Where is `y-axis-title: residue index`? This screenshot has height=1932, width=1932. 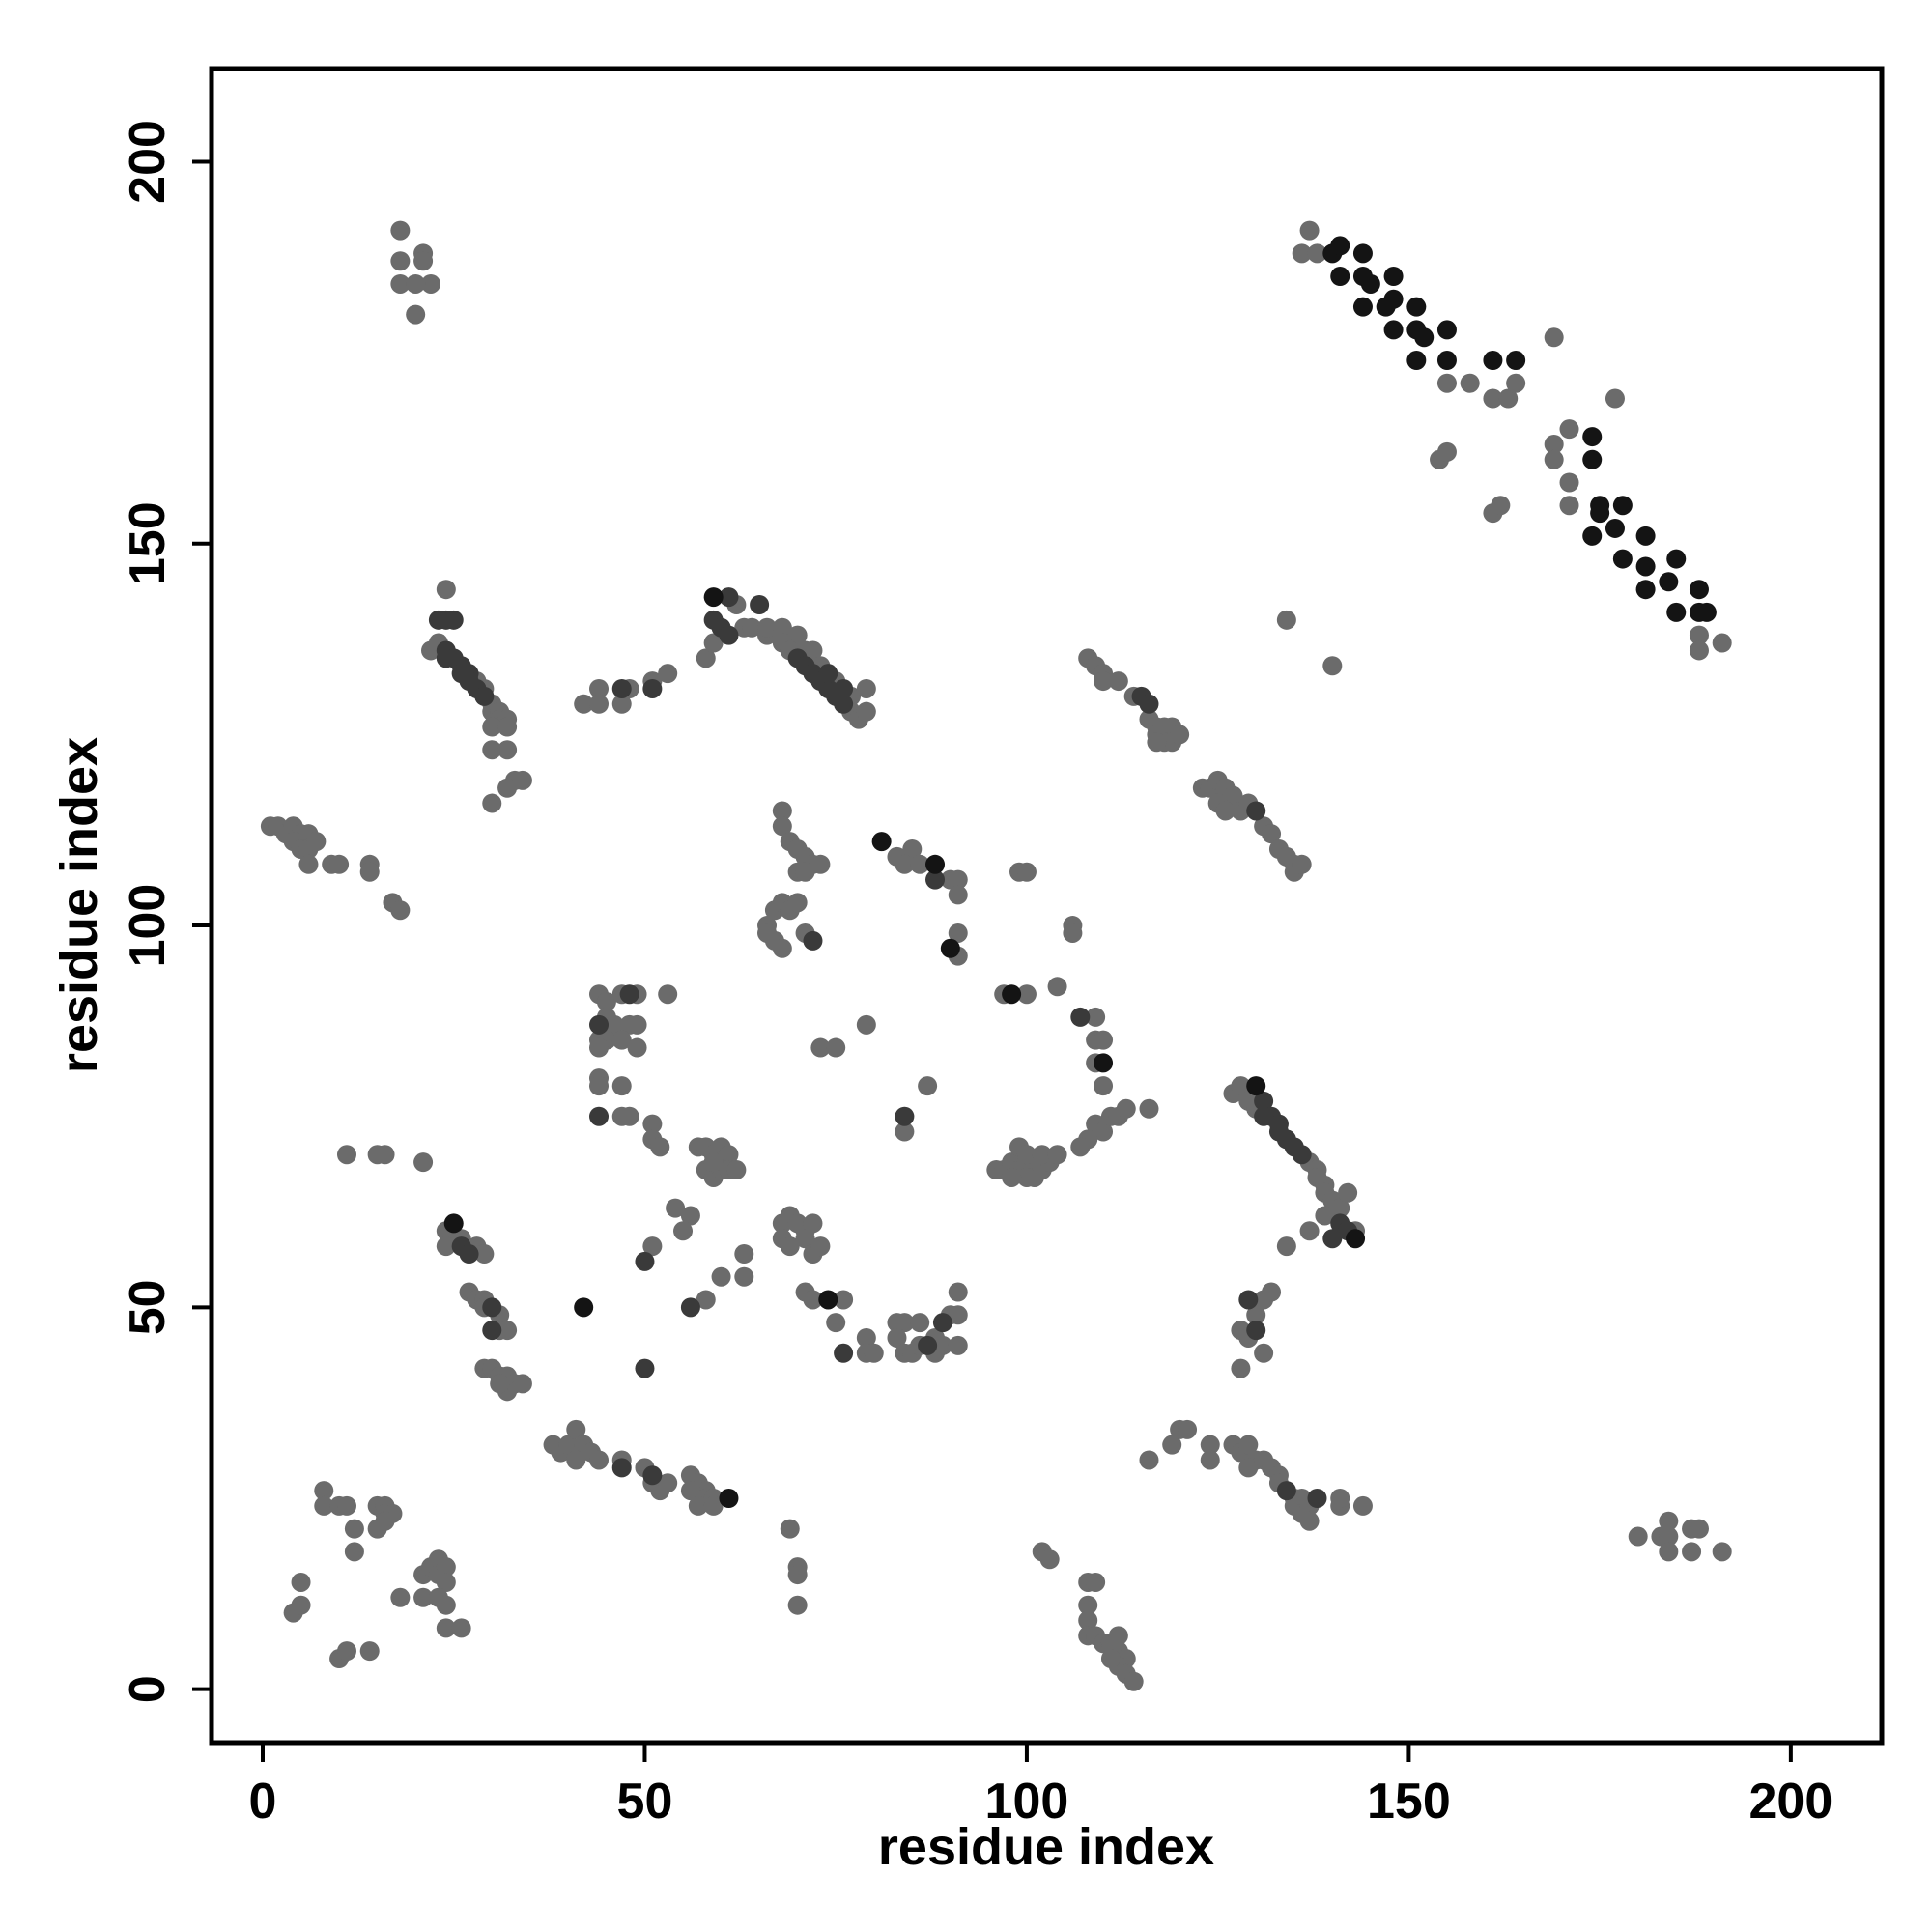 y-axis-title: residue index is located at coordinates (79, 905).